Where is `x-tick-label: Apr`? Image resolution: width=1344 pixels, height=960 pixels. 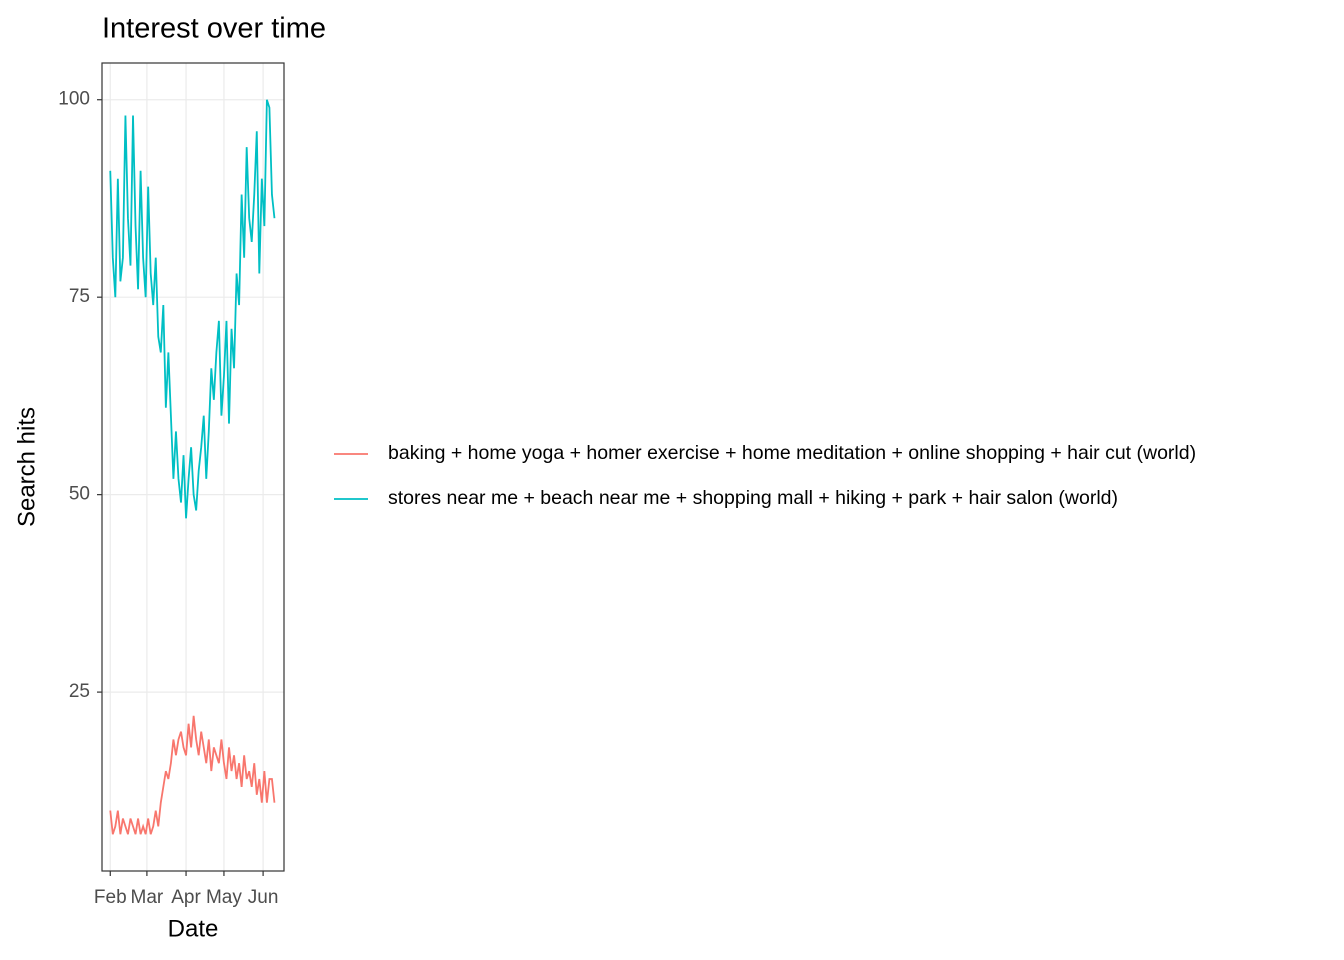 x-tick-label: Apr is located at coordinates (186, 897).